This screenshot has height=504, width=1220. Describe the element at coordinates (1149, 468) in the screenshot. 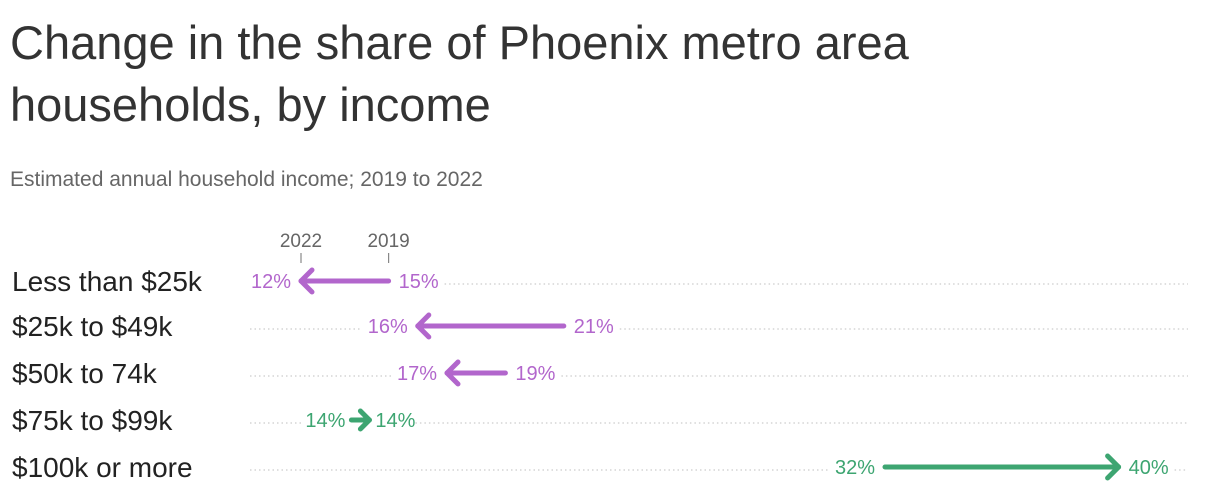

I see `value-label-2022: 40%` at that location.